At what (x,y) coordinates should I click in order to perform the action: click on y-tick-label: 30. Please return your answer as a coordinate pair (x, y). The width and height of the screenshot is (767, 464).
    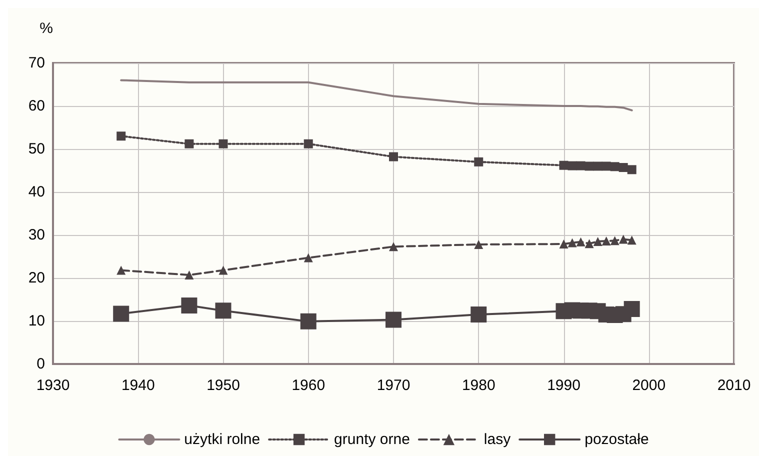
    Looking at the image, I should click on (36, 235).